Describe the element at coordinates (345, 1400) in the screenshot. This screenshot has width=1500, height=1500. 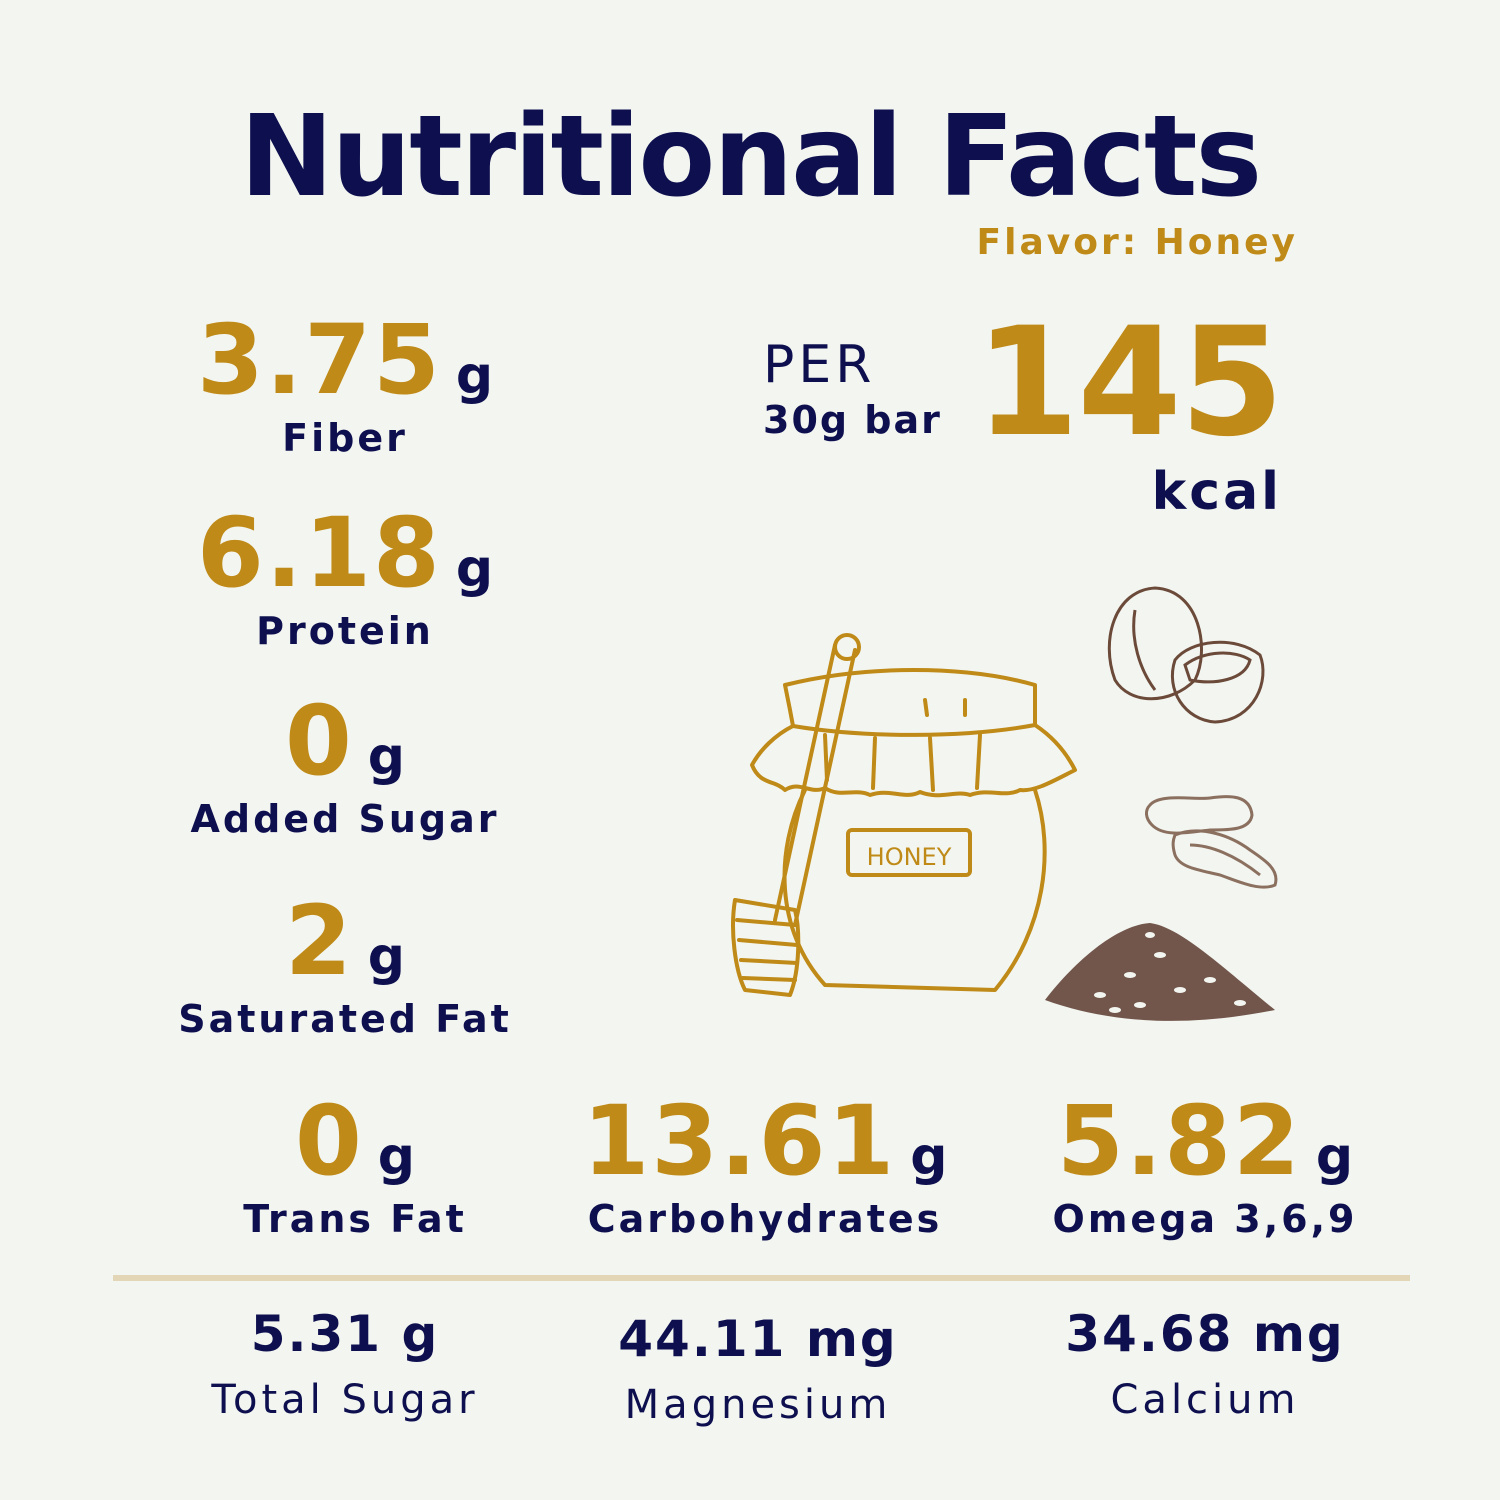
I see `stat-label: Total Sugar` at that location.